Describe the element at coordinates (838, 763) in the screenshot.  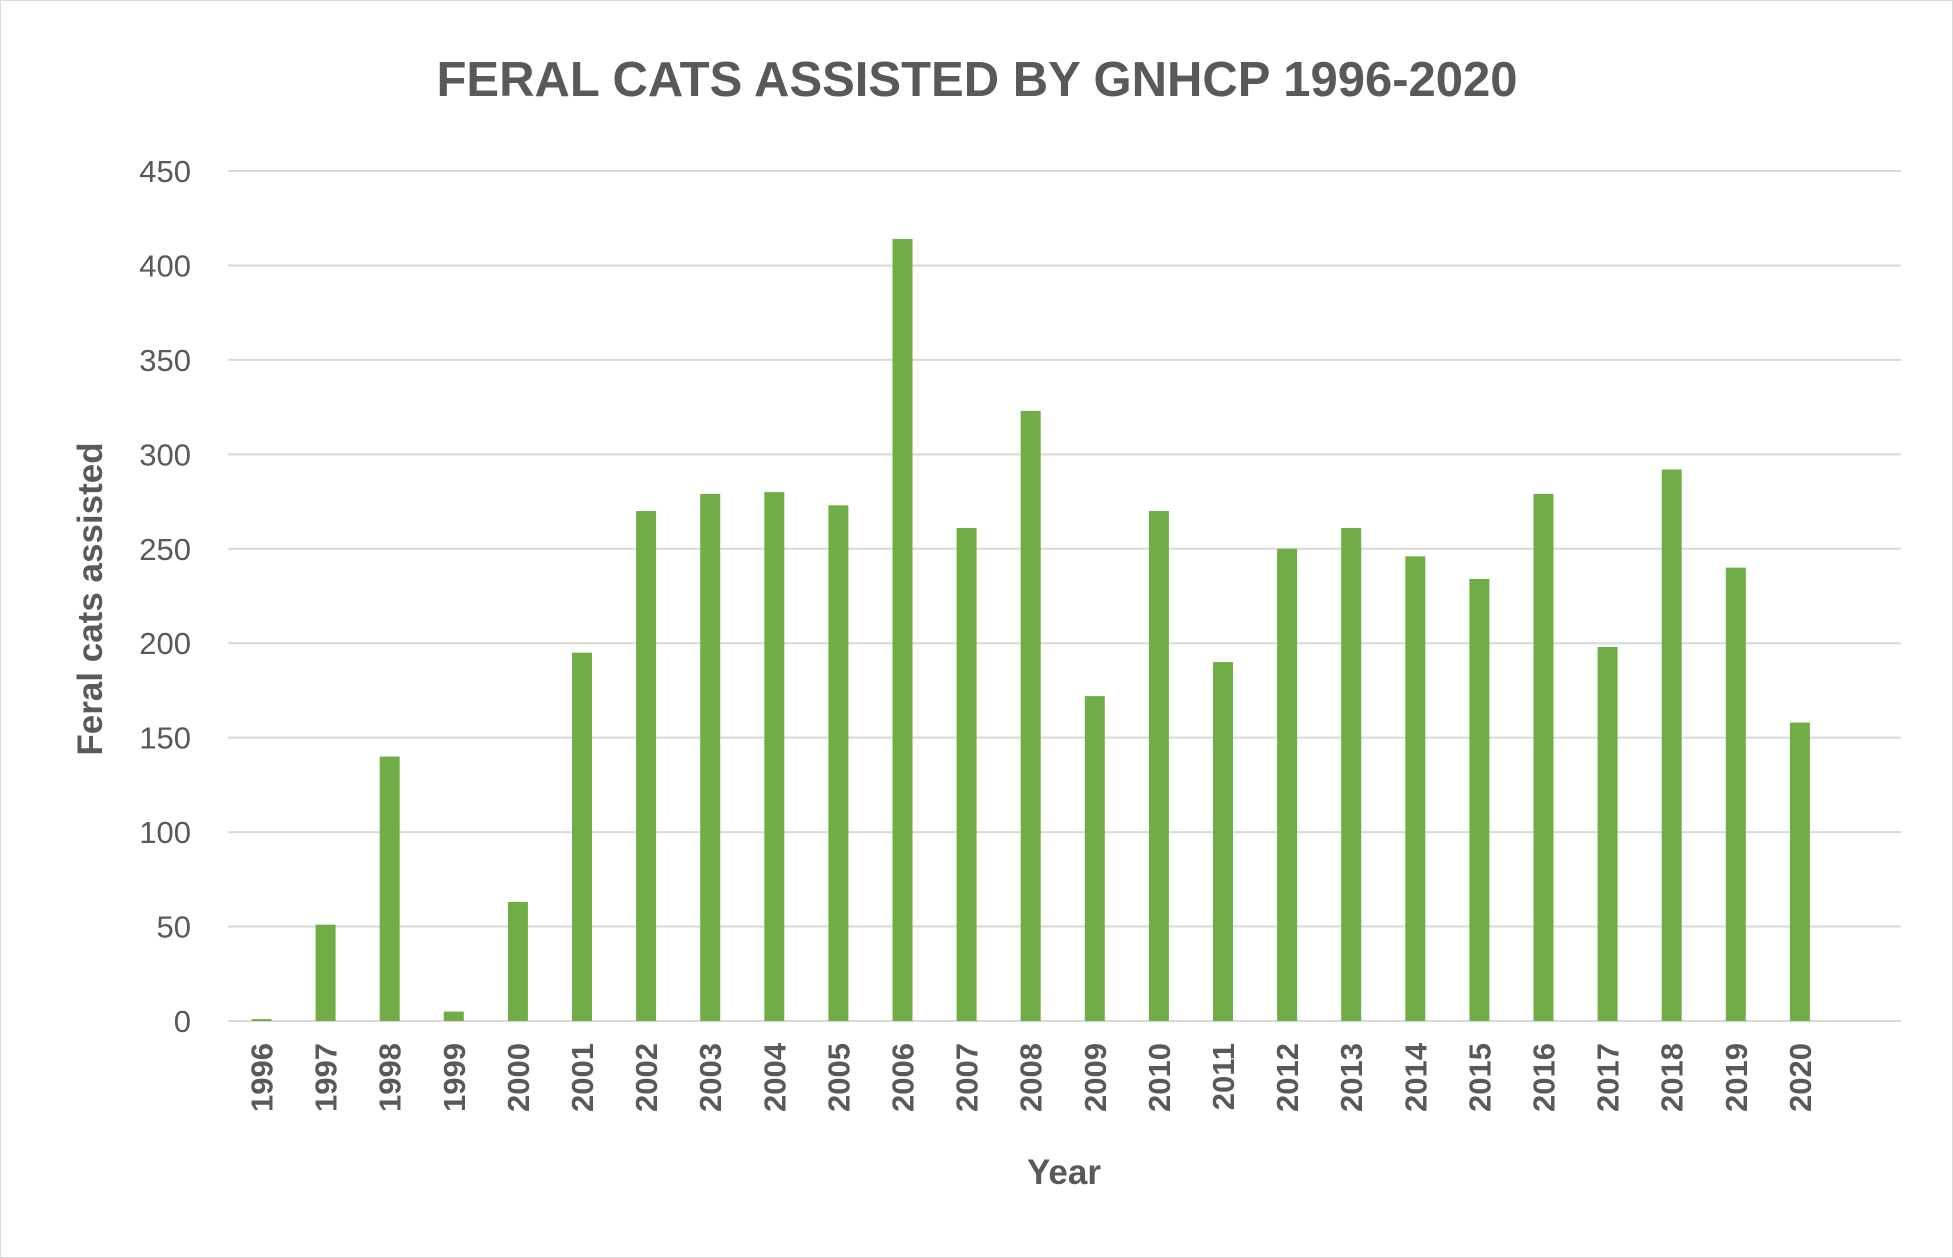
I see `bar-2005` at that location.